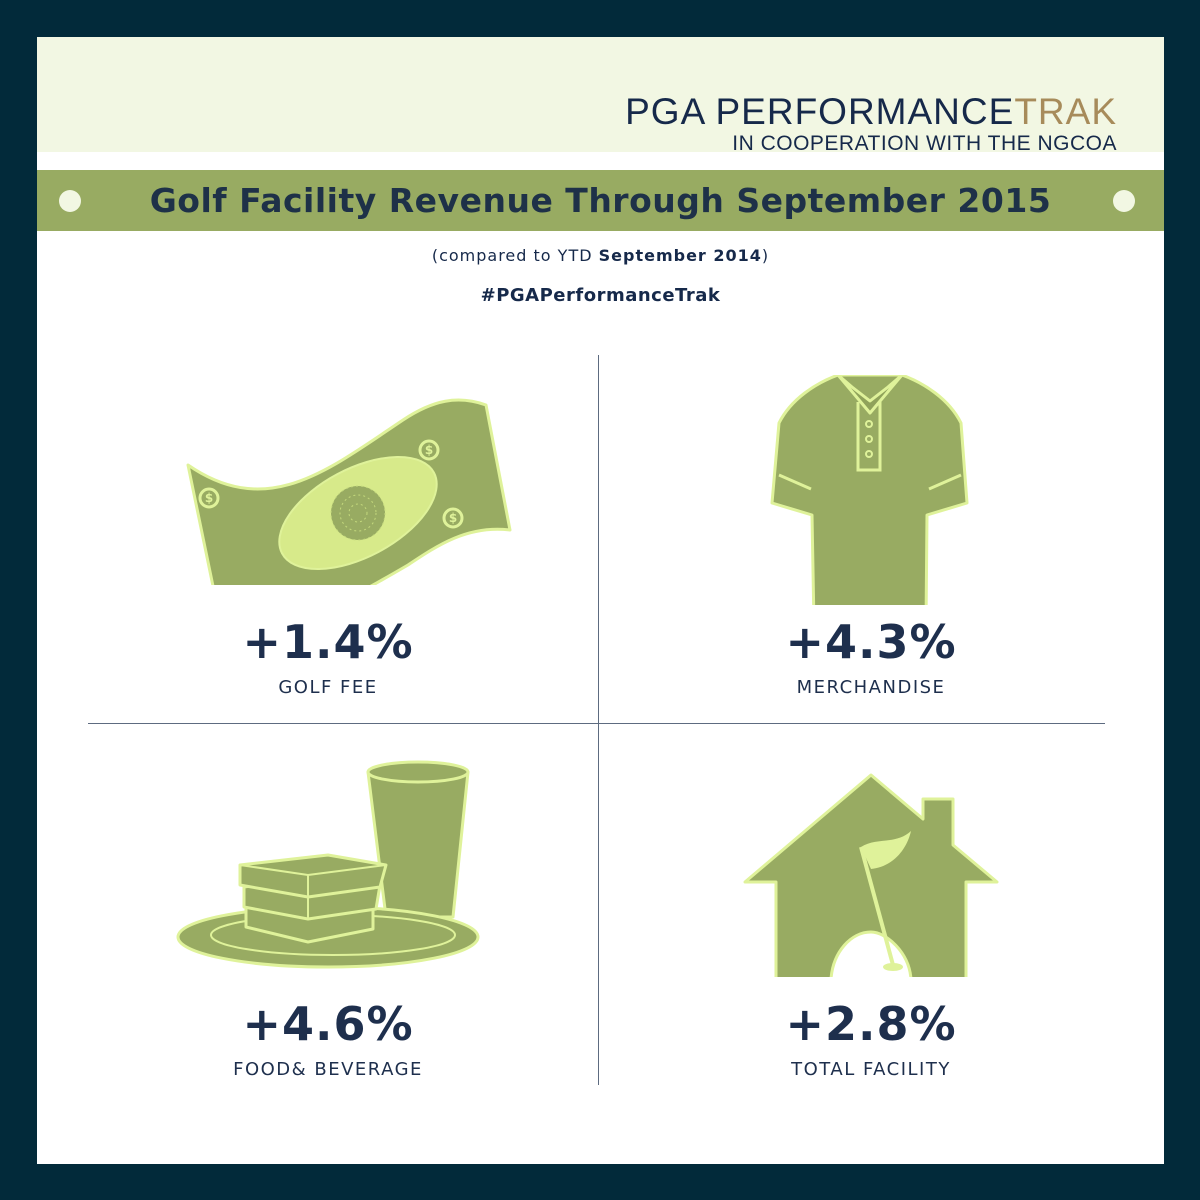  What do you see at coordinates (515, 255) in the screenshot?
I see `subtitle-prefix: (compared to YTD` at bounding box center [515, 255].